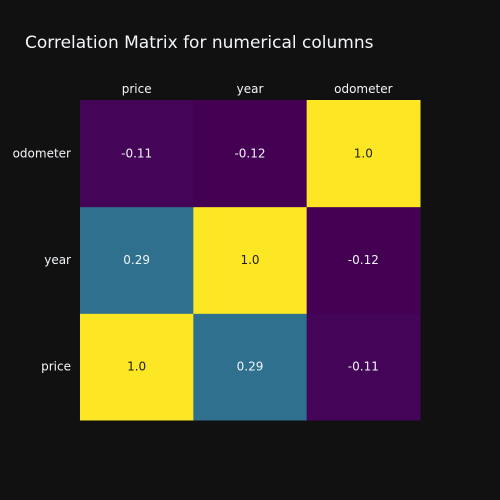 The image size is (500, 500). Describe the element at coordinates (42, 259) in the screenshot. I see `y-axis-tick-labels: price year odometer` at that location.